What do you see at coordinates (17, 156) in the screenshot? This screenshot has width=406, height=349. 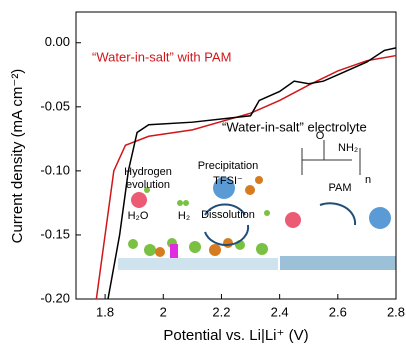 I see `y-axis-label: Current density (mA cm⁻²)` at bounding box center [17, 156].